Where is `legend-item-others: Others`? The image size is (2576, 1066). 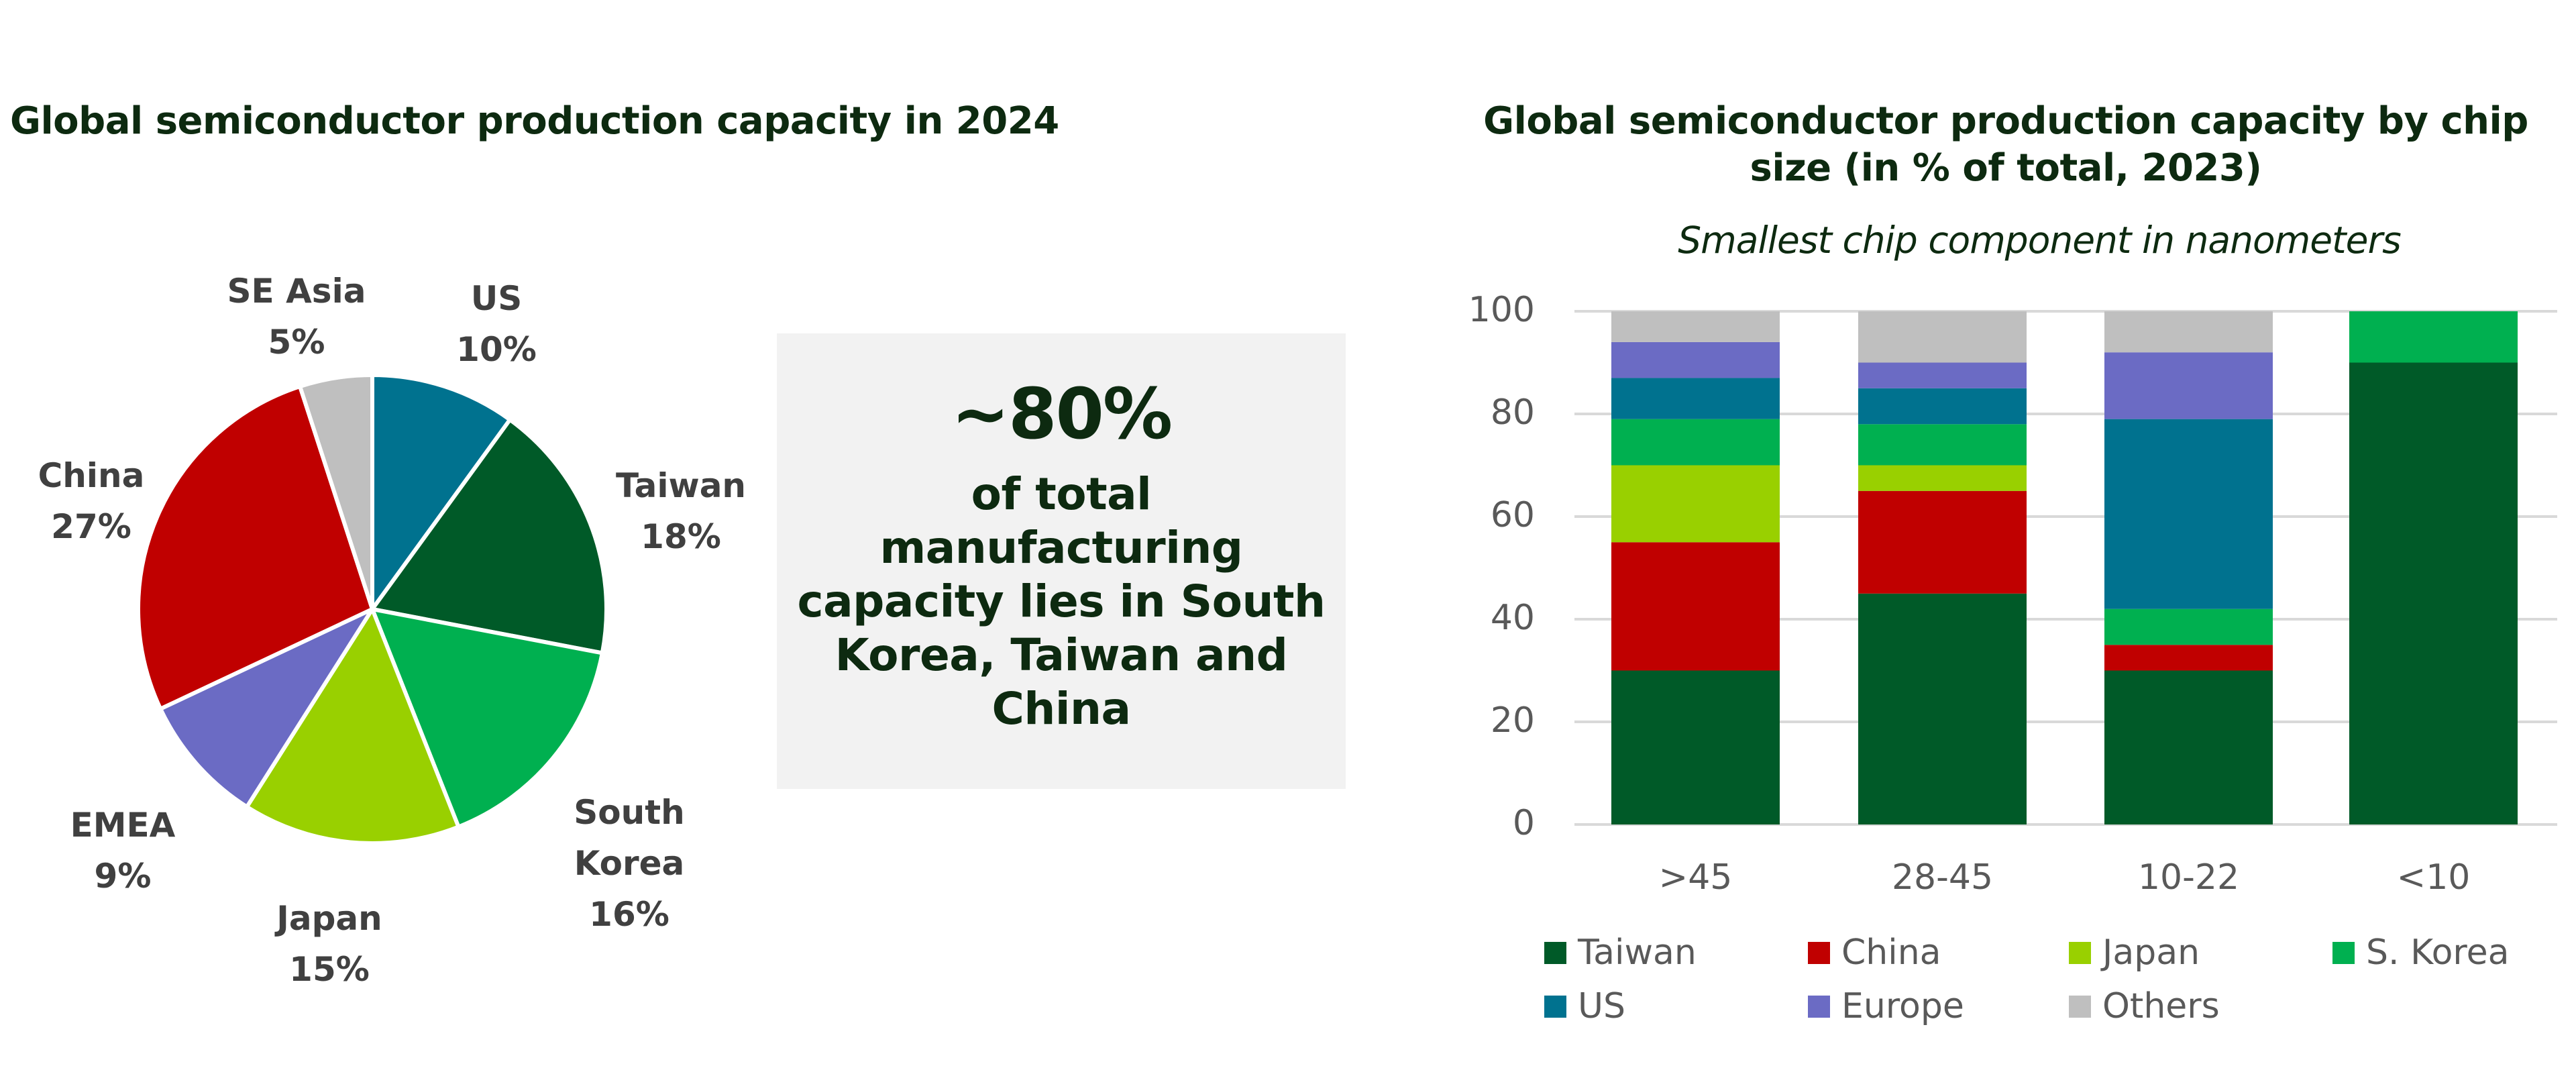
legend-item-others: Others is located at coordinates (2144, 1006).